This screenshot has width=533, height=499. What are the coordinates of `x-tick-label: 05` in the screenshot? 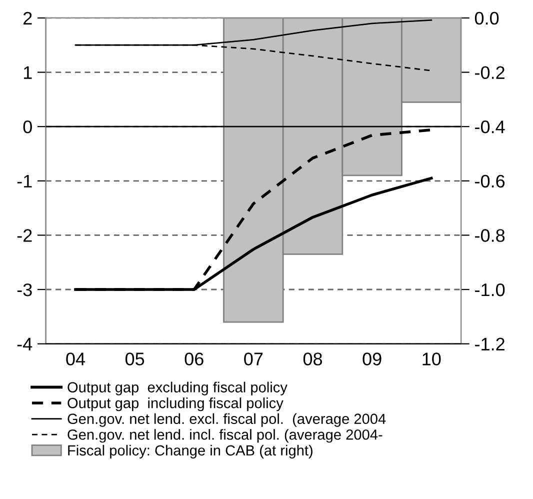 It's located at (134, 359).